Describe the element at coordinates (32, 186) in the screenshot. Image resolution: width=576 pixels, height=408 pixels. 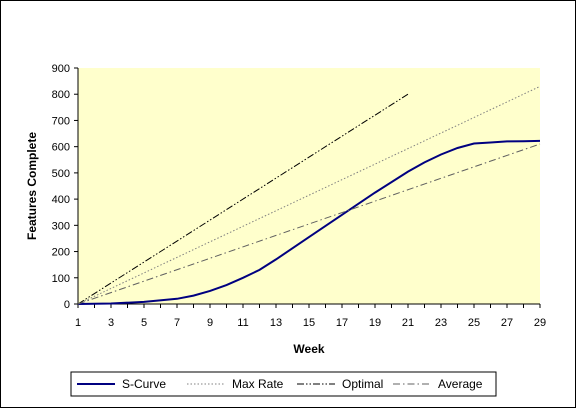
I see `y-axis-title: Features Complete` at that location.